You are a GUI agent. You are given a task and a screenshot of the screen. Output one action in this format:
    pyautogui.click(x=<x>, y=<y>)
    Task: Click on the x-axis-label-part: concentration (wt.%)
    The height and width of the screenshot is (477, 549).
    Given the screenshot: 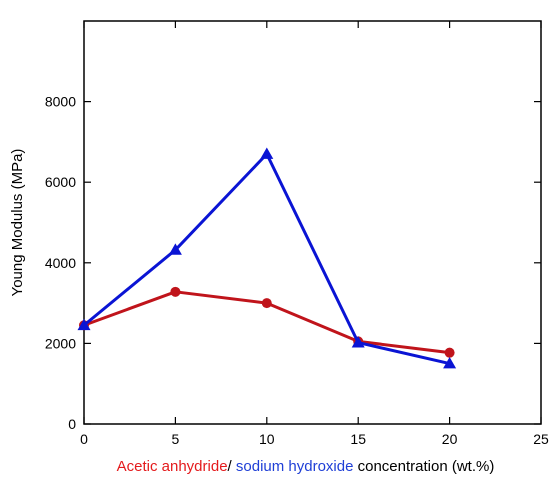 What is the action you would take?
    pyautogui.click(x=423, y=466)
    